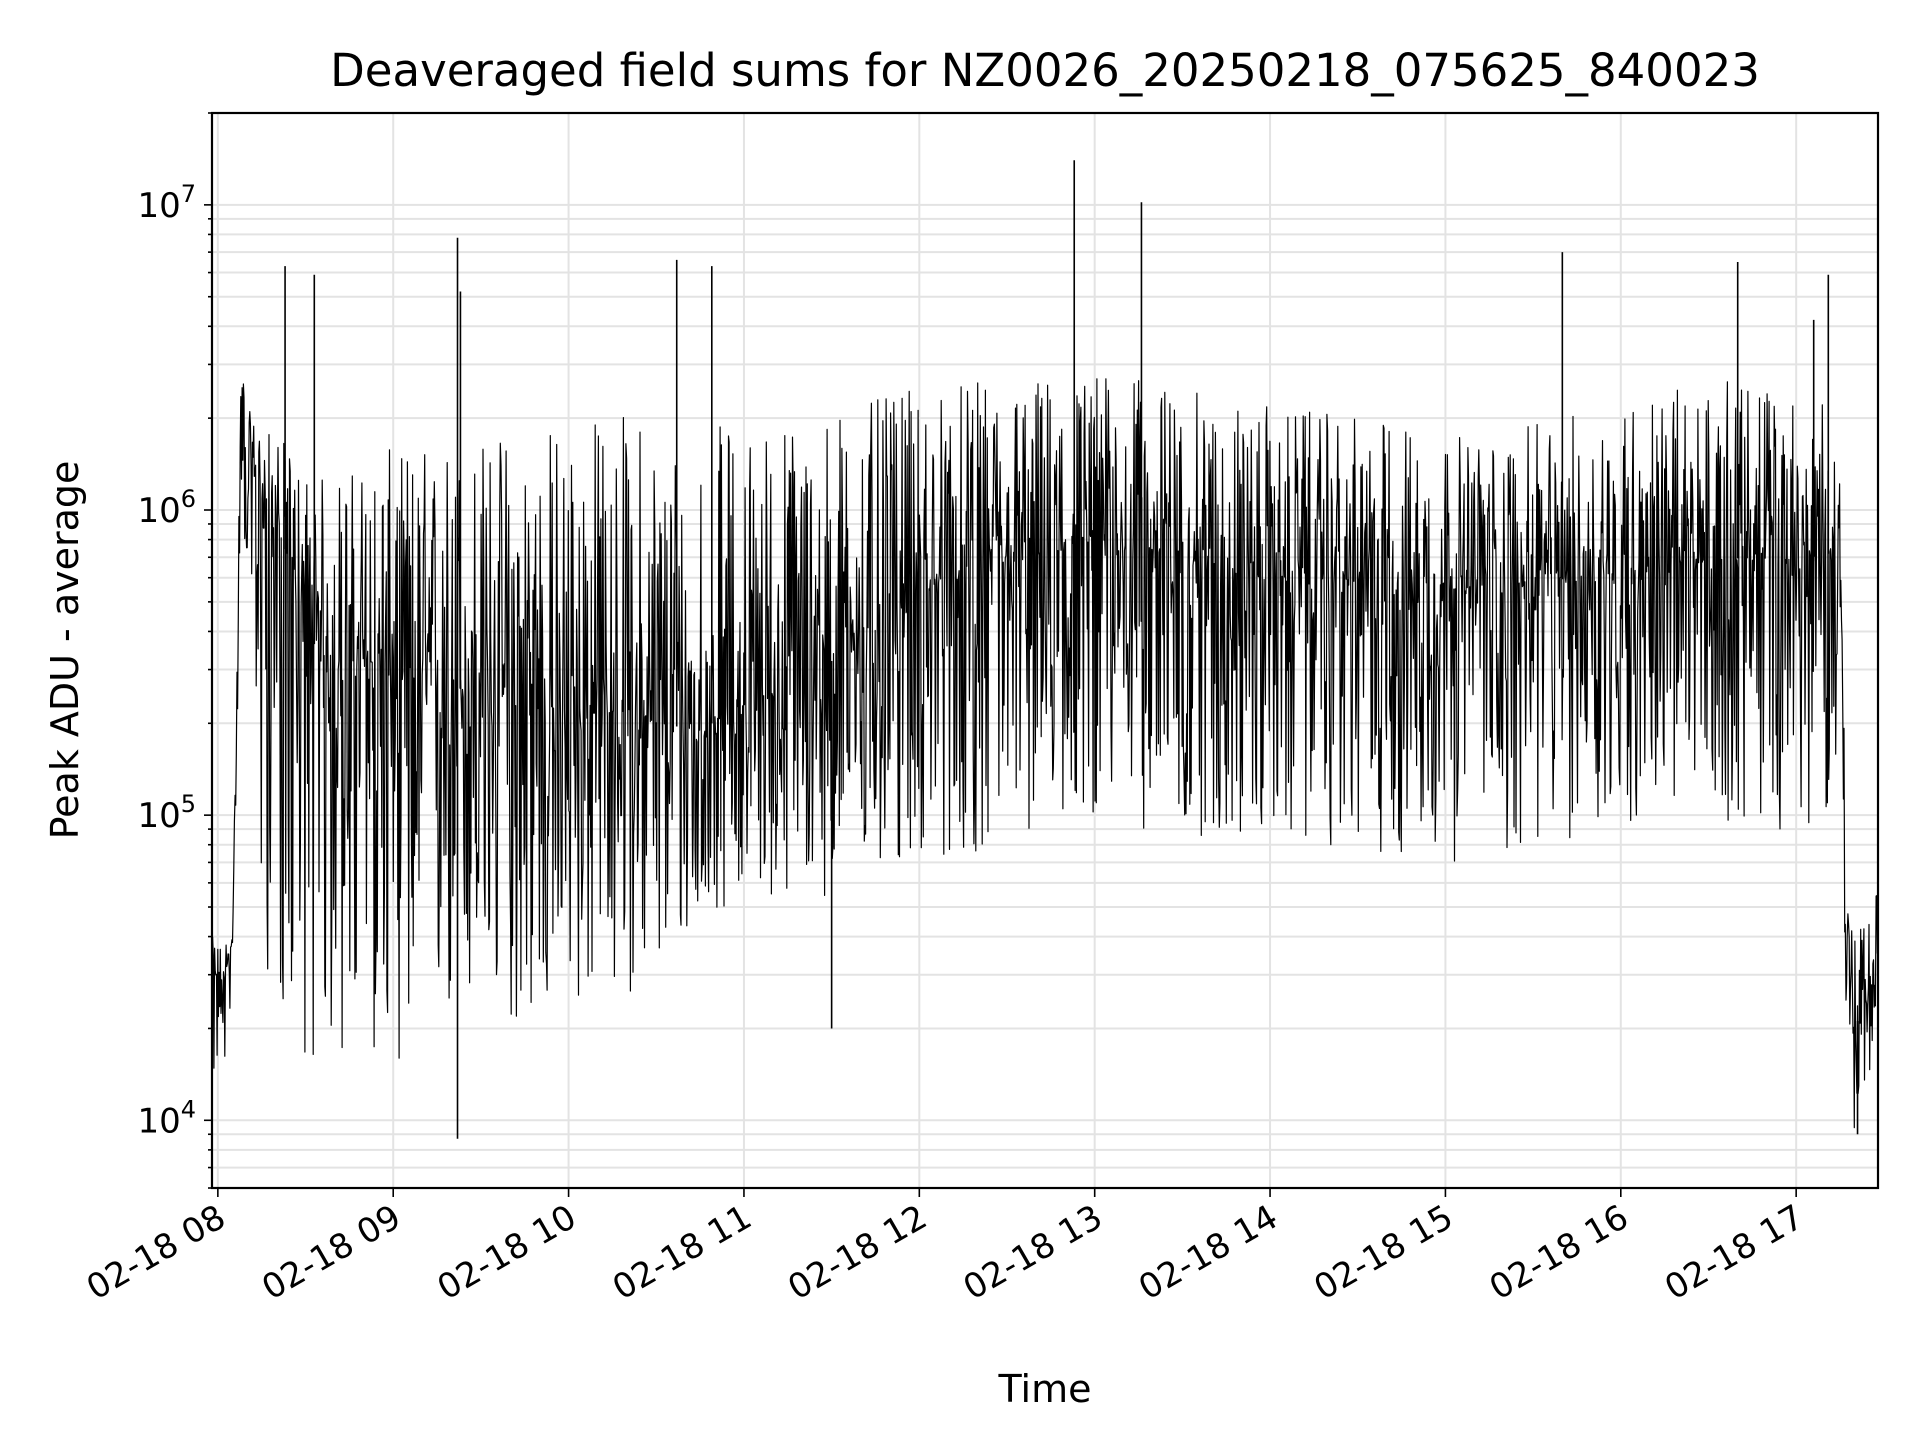 This screenshot has width=1920, height=1440. I want to click on y-tick-label: 10⁷, so click(166, 203).